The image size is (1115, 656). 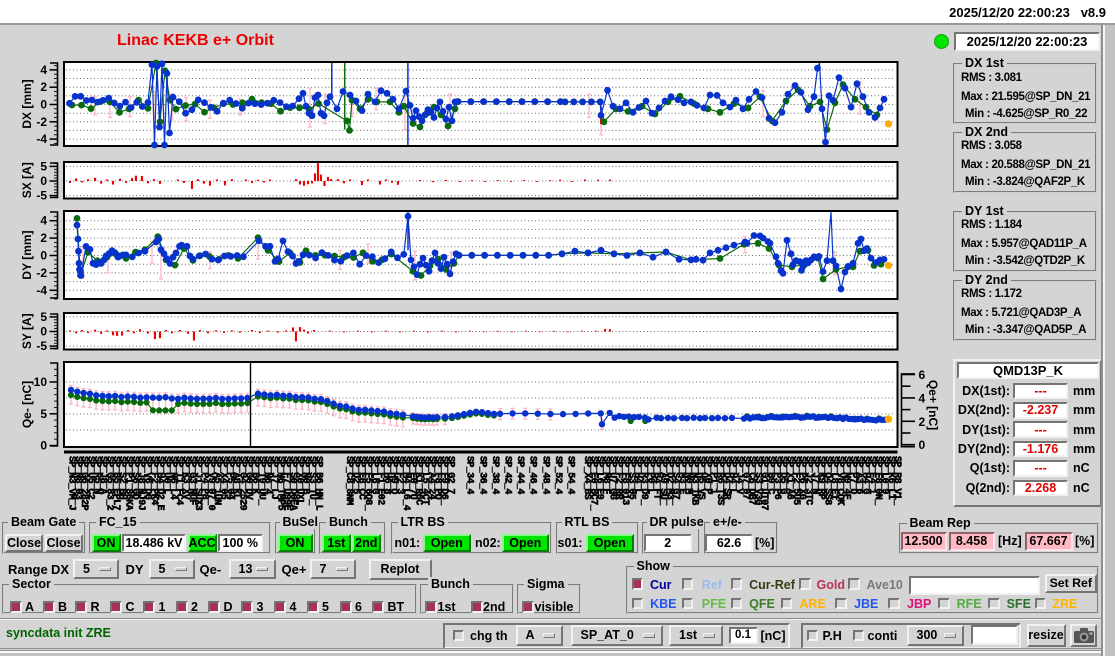 What do you see at coordinates (706, 475) in the screenshot?
I see `svg-text: SP_X0_P` at bounding box center [706, 475].